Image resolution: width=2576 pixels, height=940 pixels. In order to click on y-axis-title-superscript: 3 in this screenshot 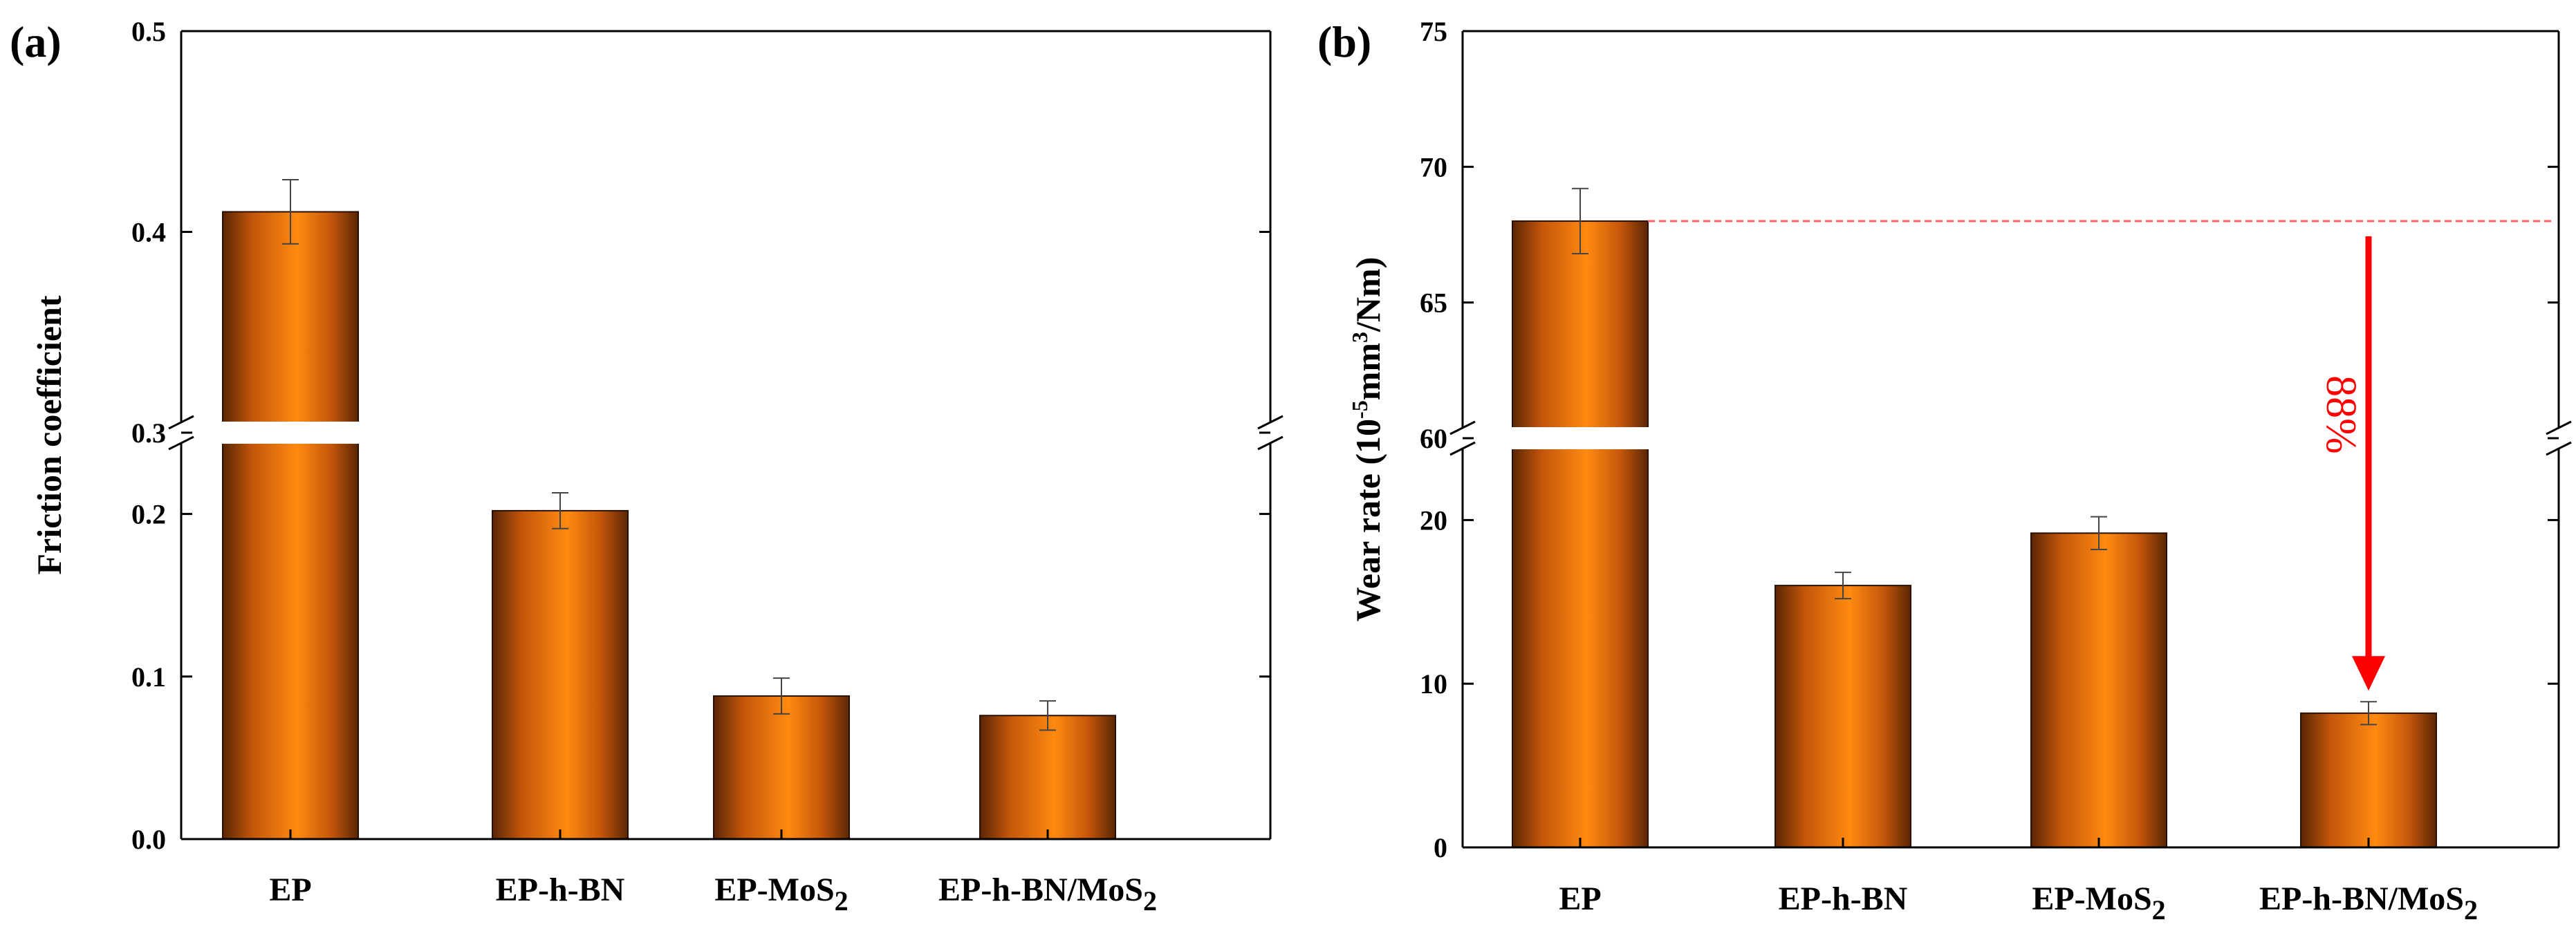, I will do `click(1359, 337)`.